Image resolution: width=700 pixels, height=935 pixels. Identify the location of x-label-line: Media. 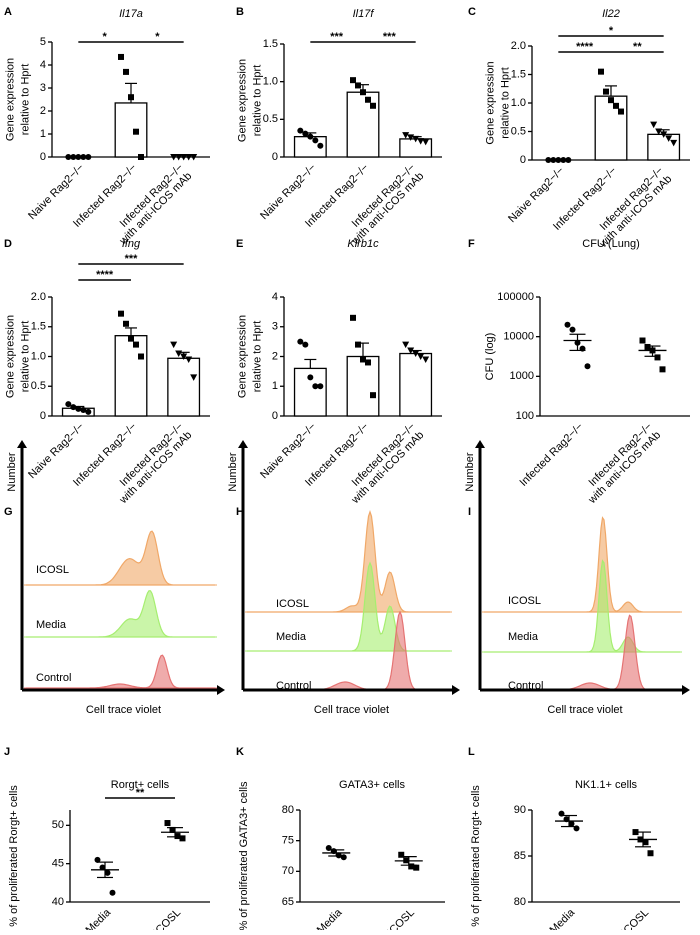
(330, 918).